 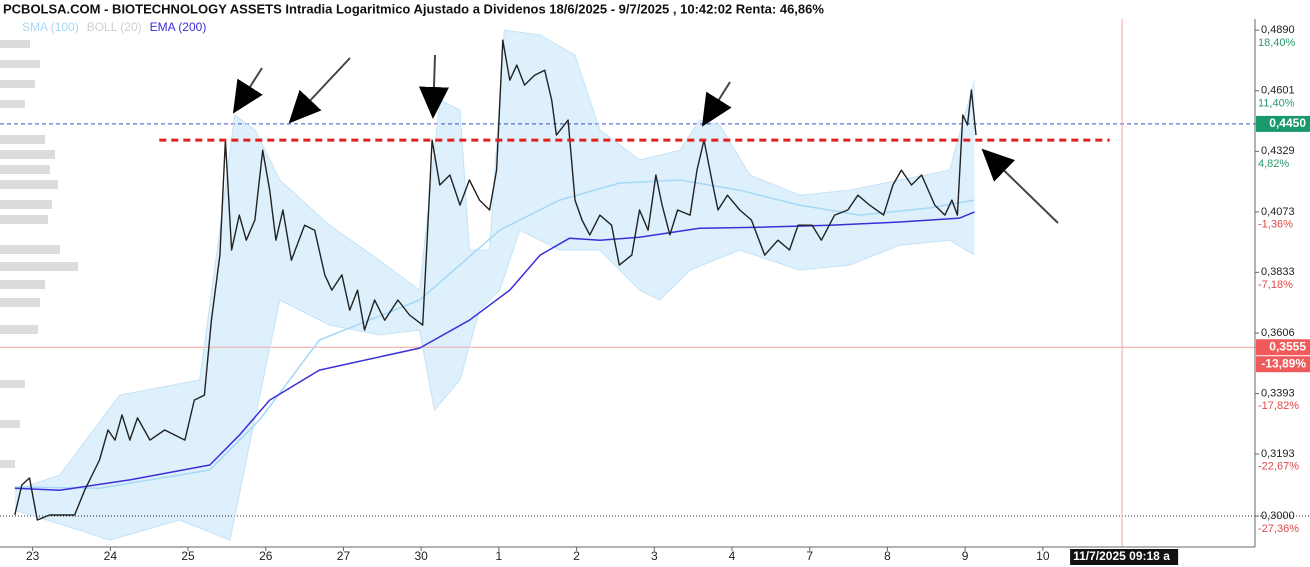 I want to click on title-bar, so click(x=655, y=9).